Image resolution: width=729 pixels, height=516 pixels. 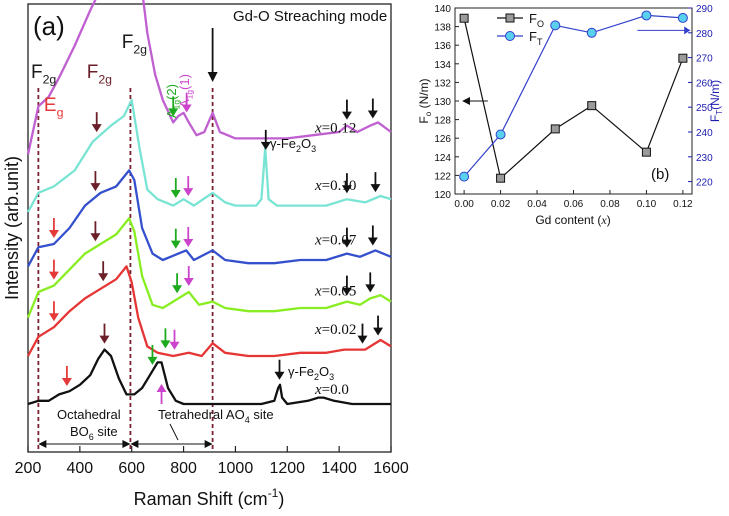 I want to click on b-left-tick-label: 138, so click(x=442, y=28).